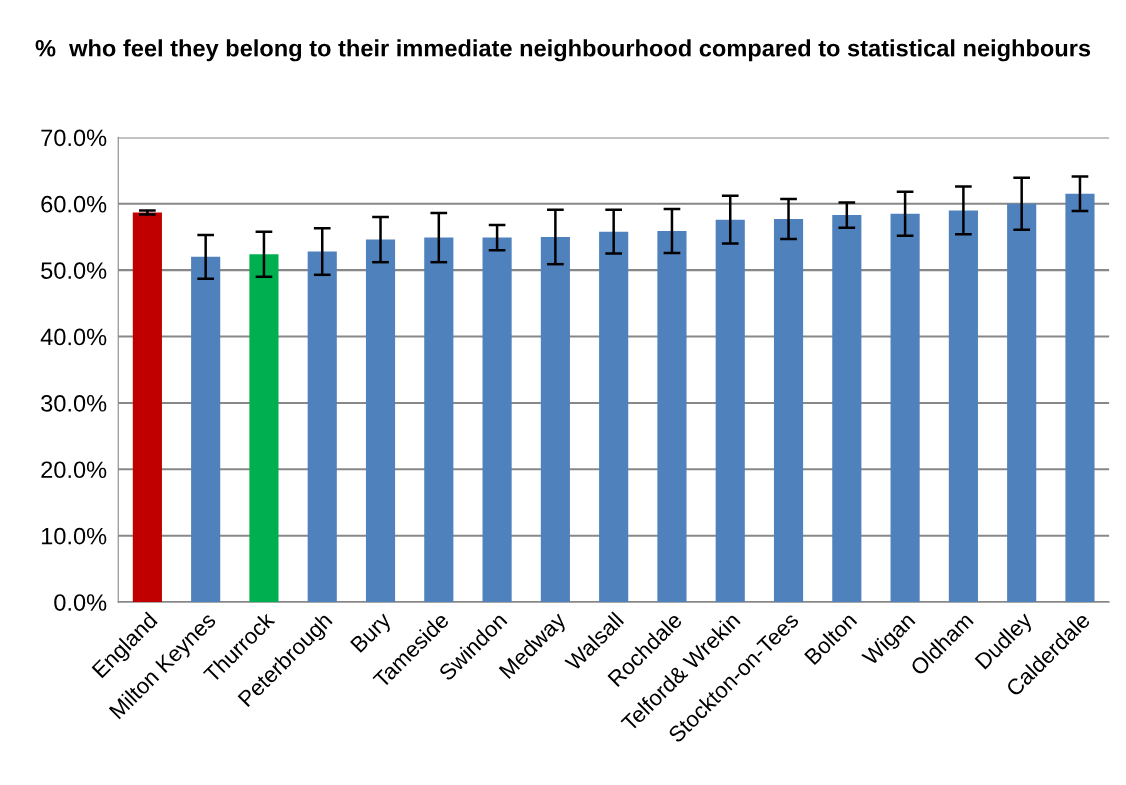  I want to click on y-tick-label: 60.0%, so click(74, 204).